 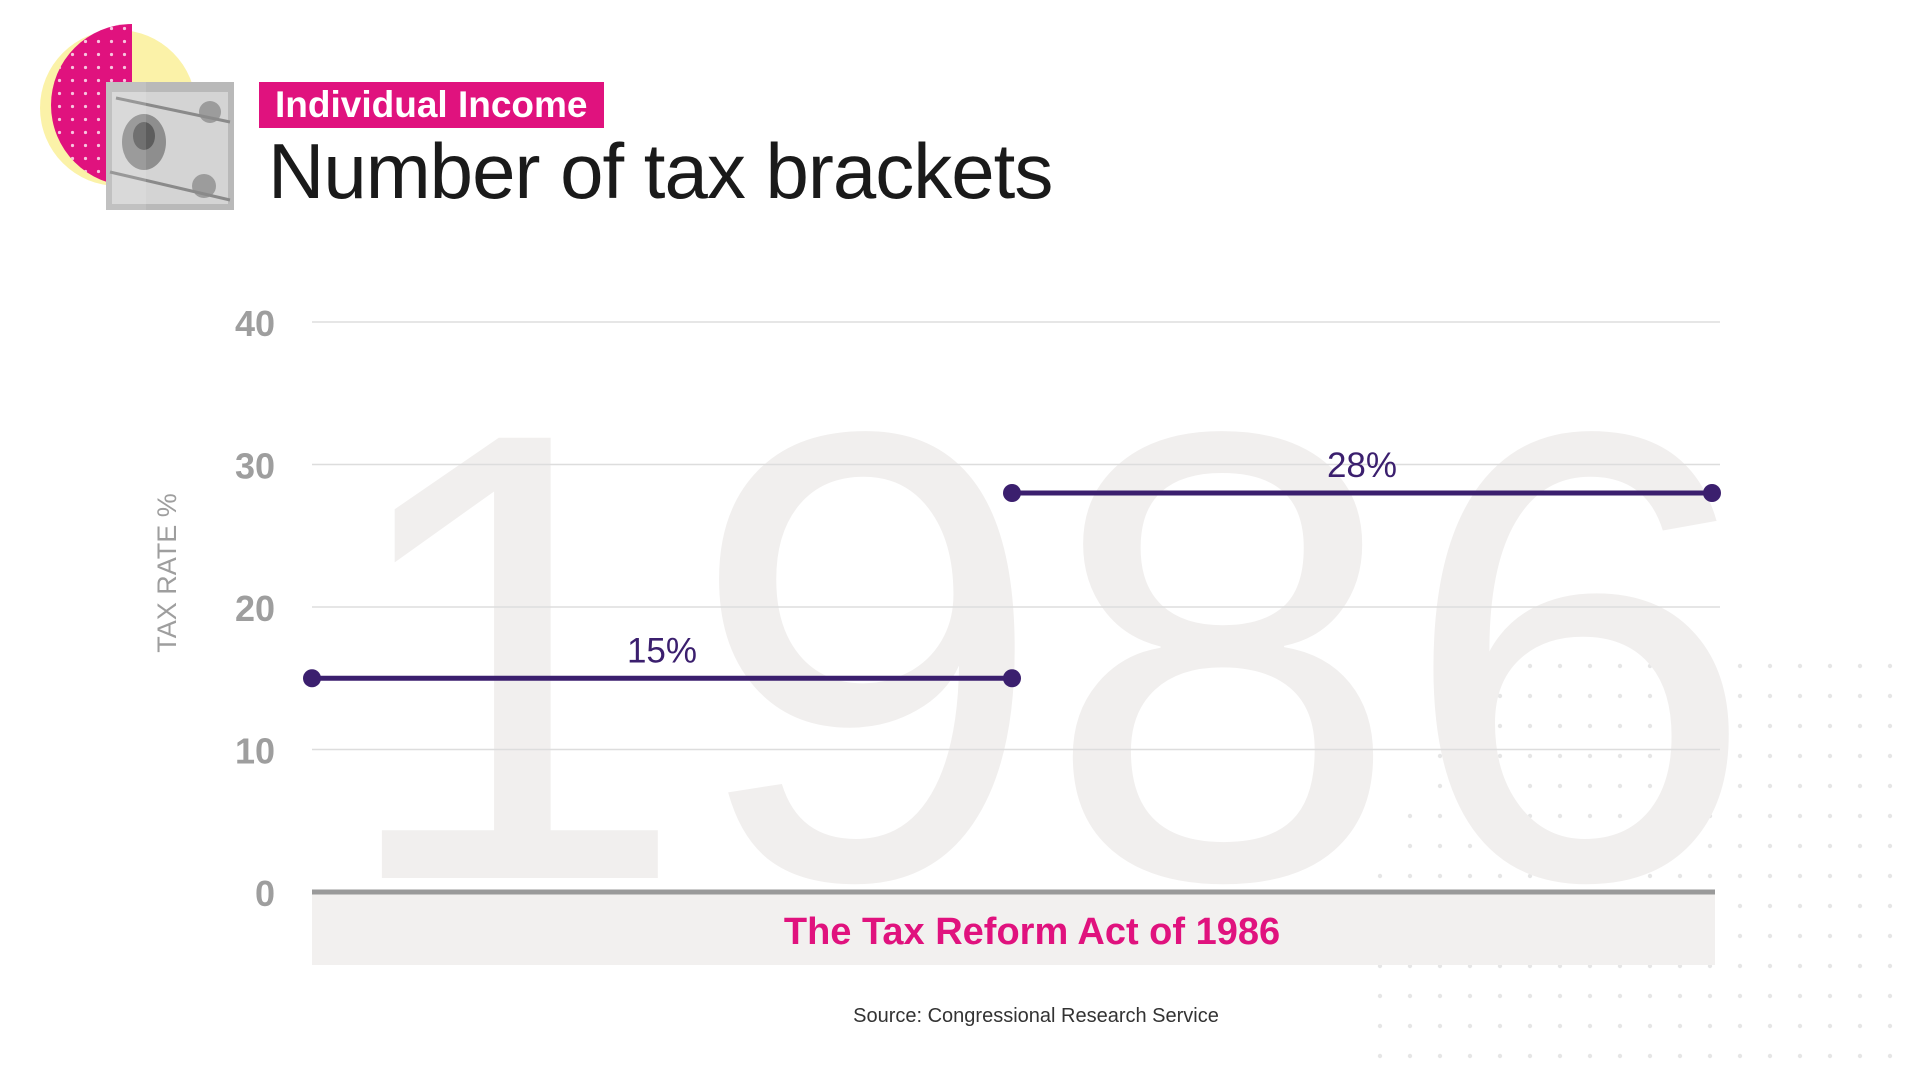 I want to click on y-tick-label: 20, so click(x=255, y=608).